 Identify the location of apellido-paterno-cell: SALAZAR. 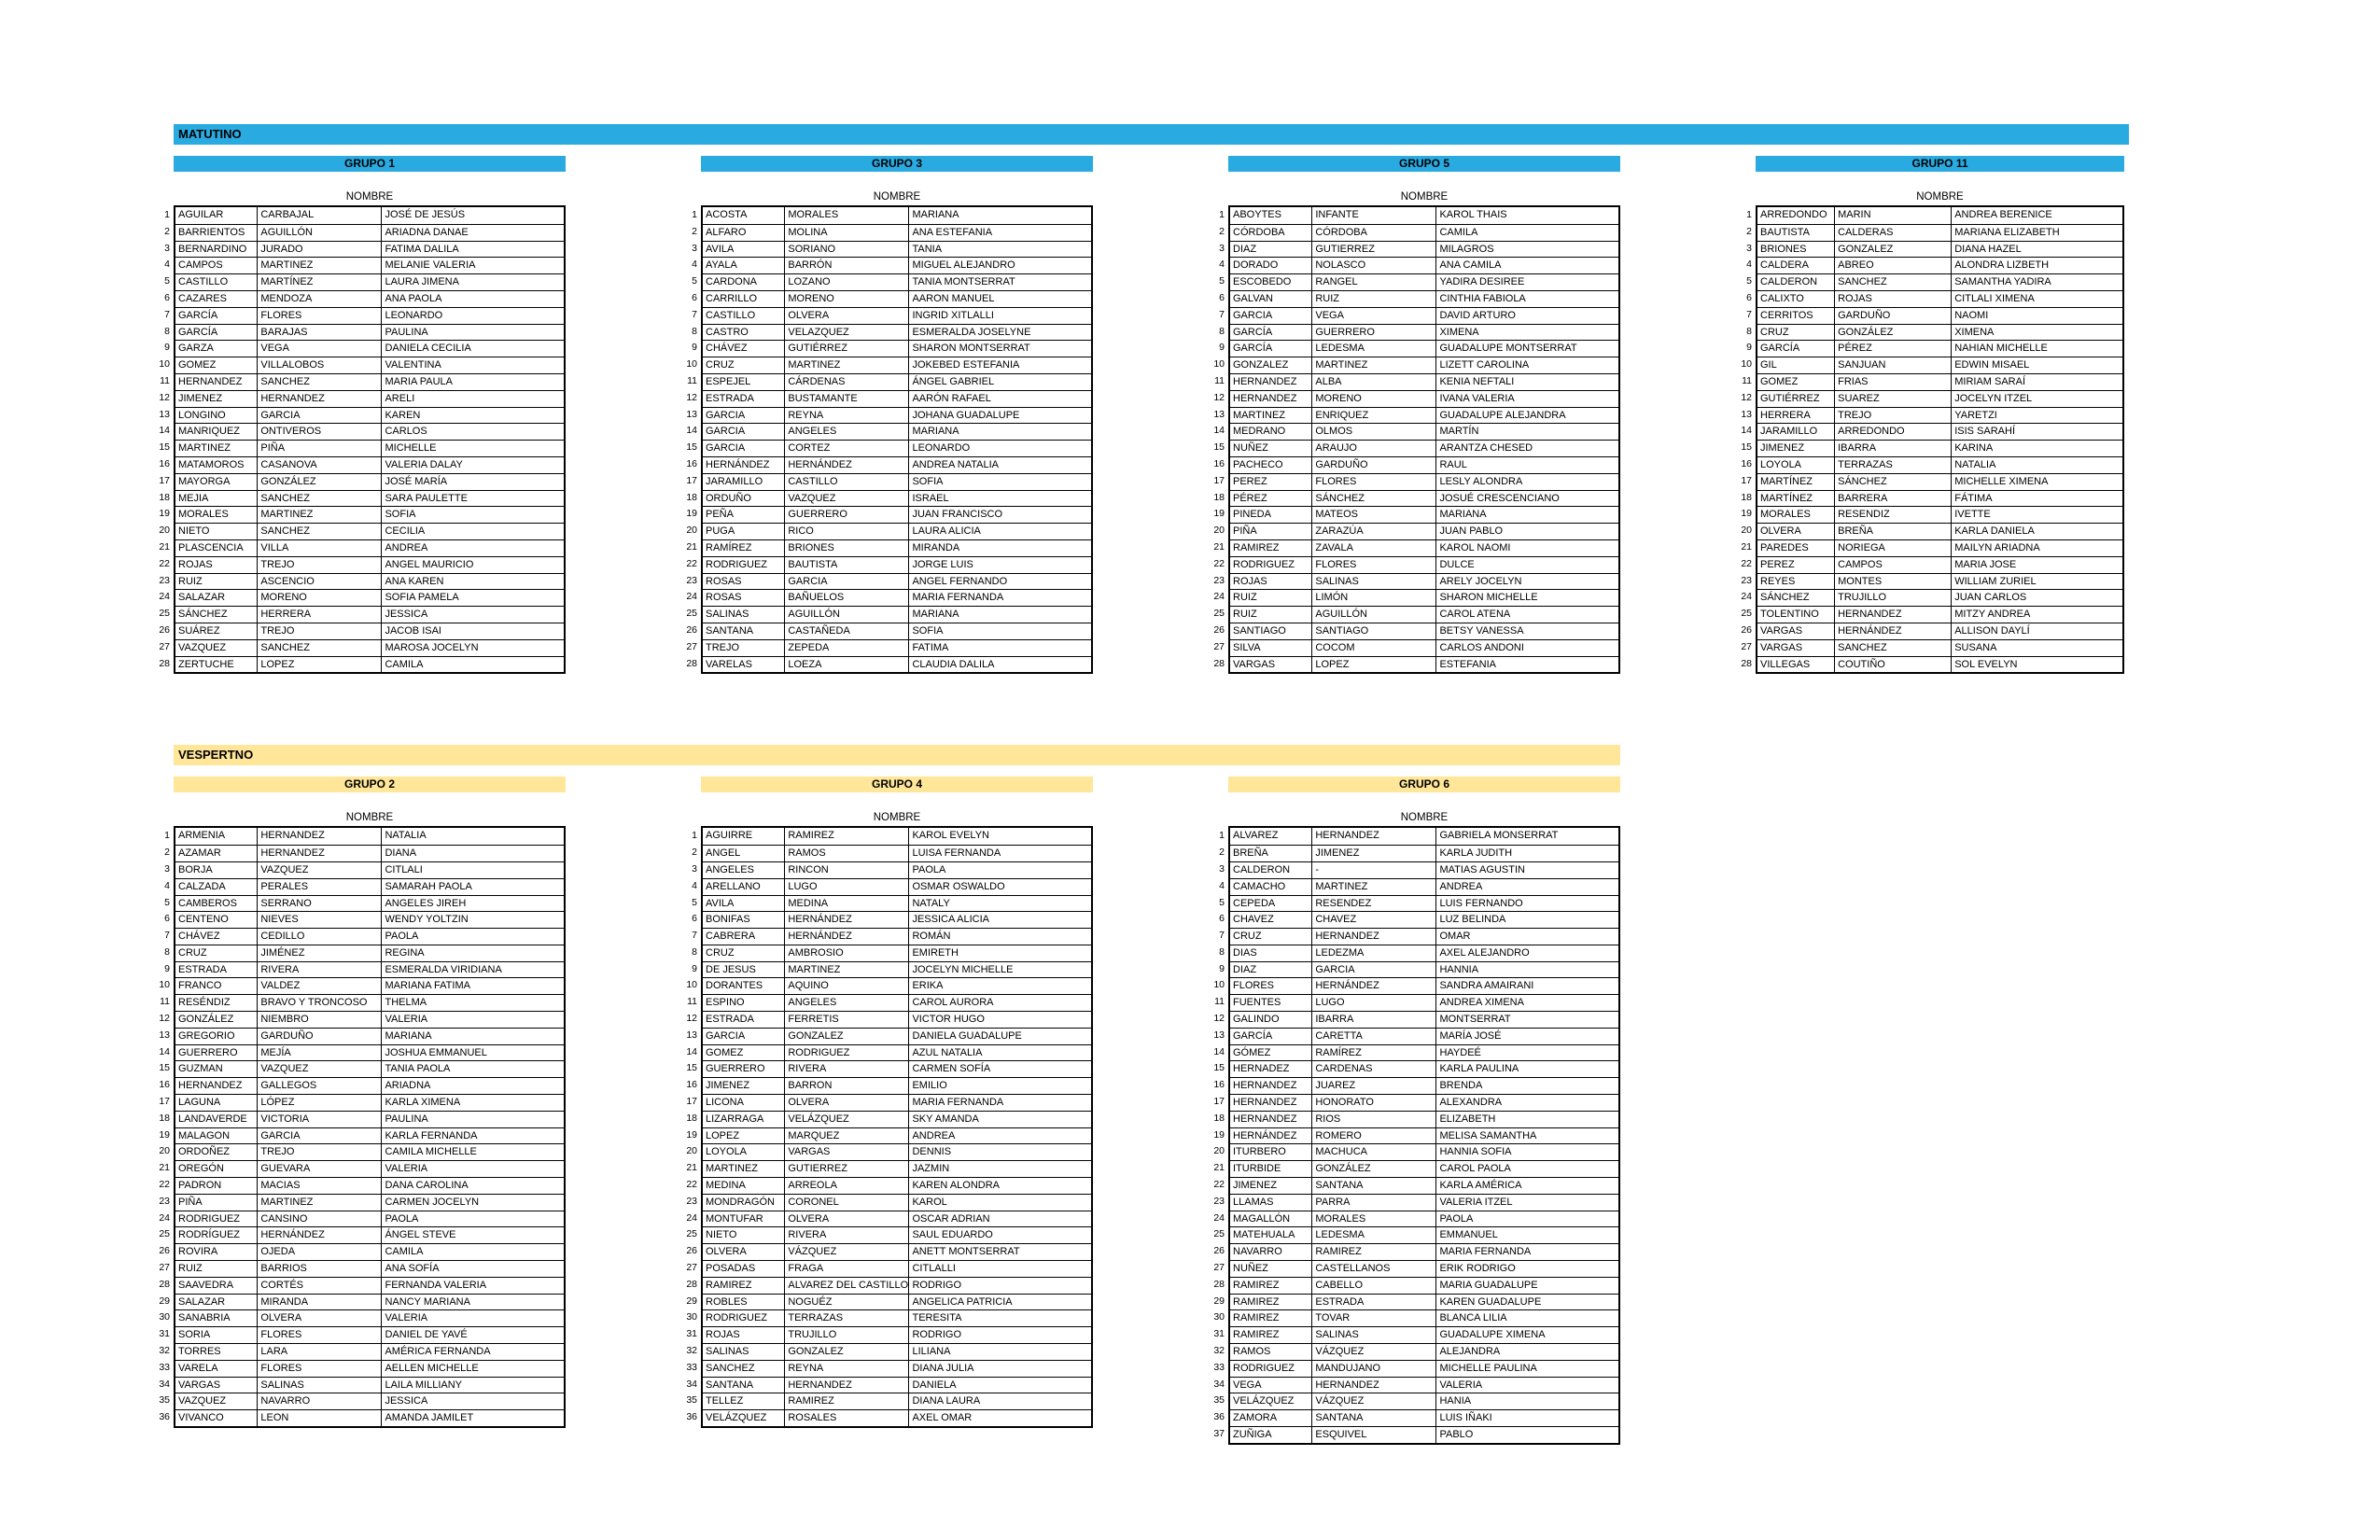
(202, 598).